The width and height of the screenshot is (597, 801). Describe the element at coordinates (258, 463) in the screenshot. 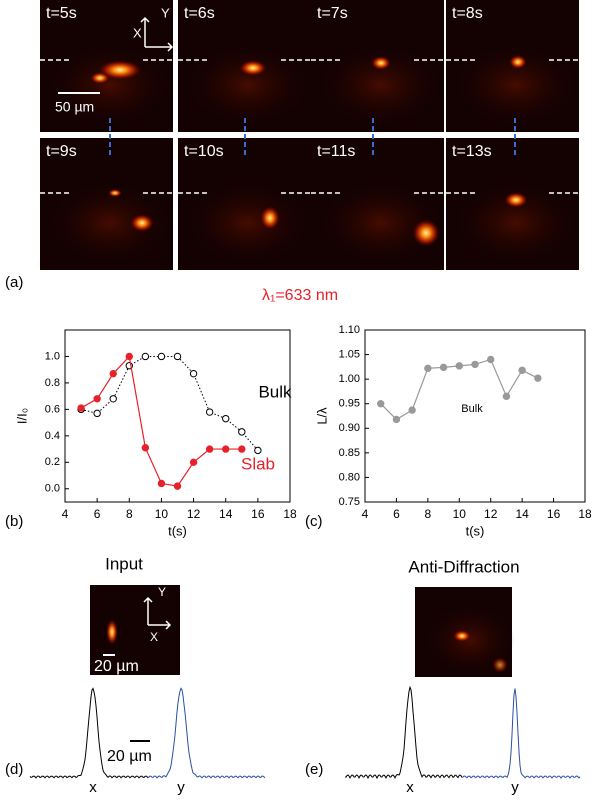

I see `label: Slab` at that location.